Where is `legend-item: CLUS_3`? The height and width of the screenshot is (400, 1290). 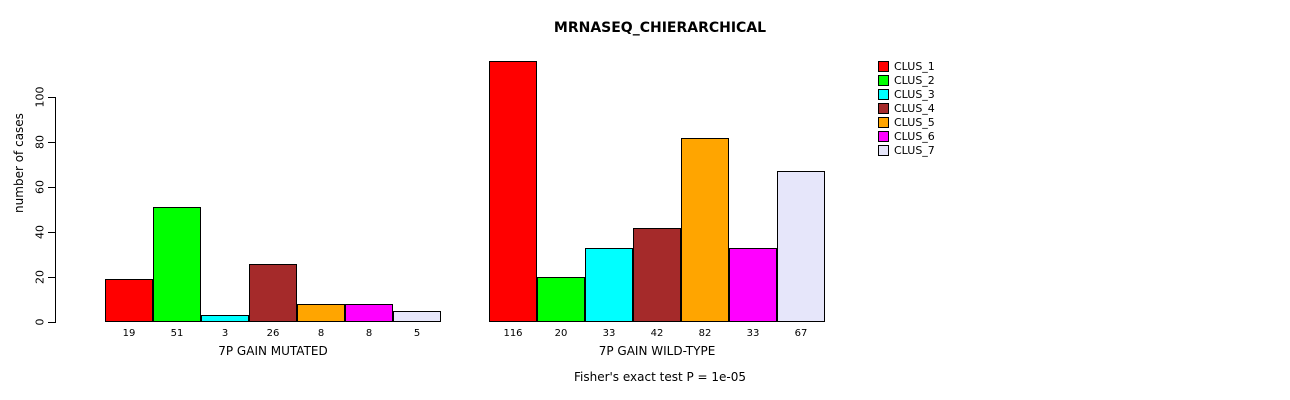 legend-item: CLUS_3 is located at coordinates (906, 94).